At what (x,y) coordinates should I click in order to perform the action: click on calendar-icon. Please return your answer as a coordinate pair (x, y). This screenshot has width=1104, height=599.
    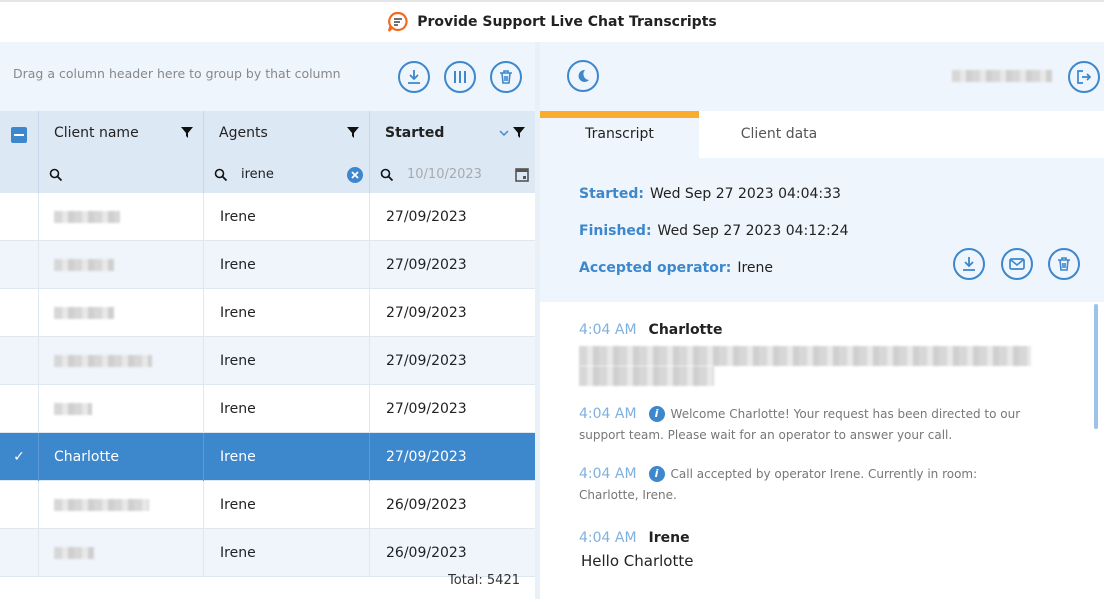
    Looking at the image, I should click on (522, 174).